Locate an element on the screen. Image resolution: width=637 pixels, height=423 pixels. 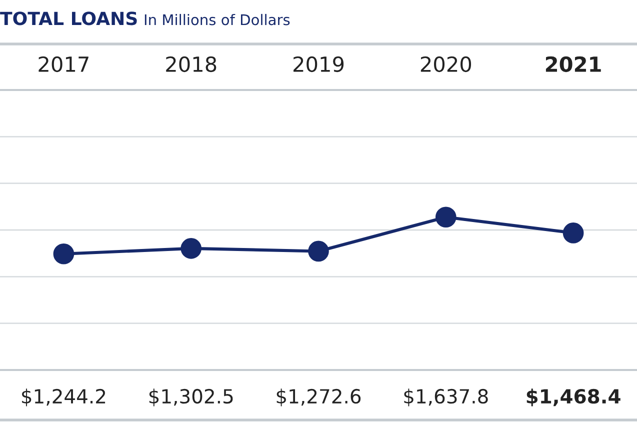
chart-title: TOTAL LOANS is located at coordinates (68, 19).